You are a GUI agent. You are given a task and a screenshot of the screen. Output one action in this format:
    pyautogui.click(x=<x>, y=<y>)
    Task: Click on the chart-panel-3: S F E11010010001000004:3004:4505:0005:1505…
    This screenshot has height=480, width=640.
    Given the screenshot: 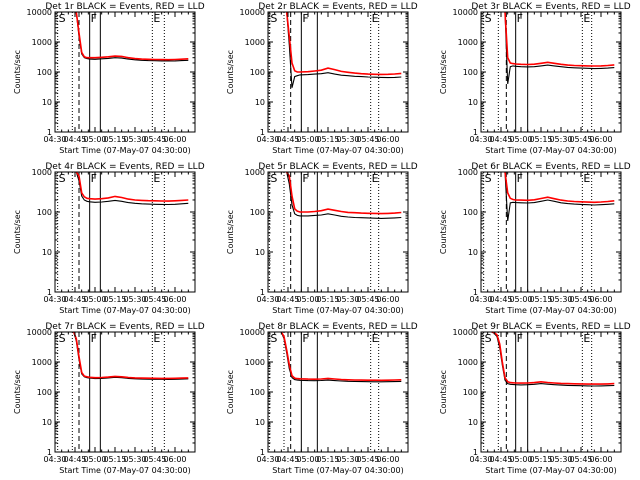 What is the action you would take?
    pyautogui.click(x=535, y=78)
    